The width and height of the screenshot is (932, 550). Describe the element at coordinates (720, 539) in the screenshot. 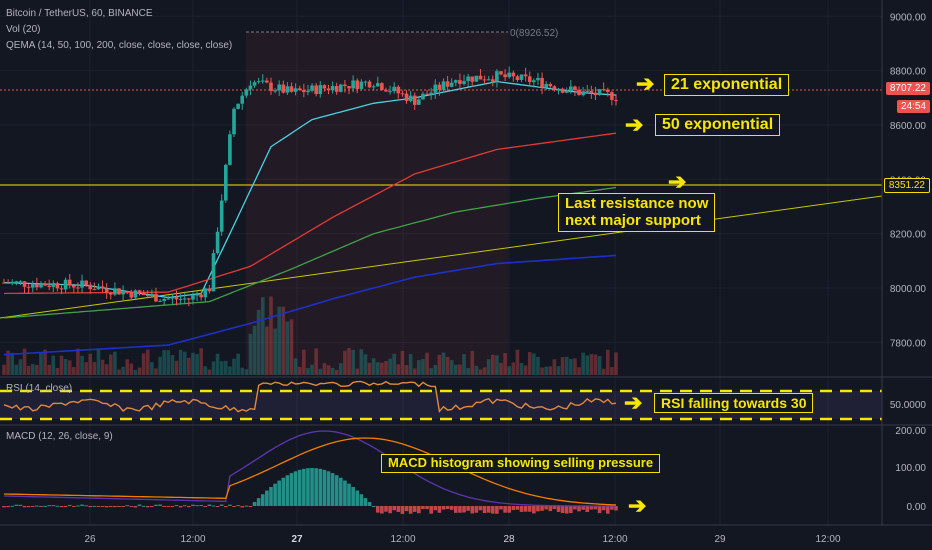

I see `time-tick-label: 29` at that location.